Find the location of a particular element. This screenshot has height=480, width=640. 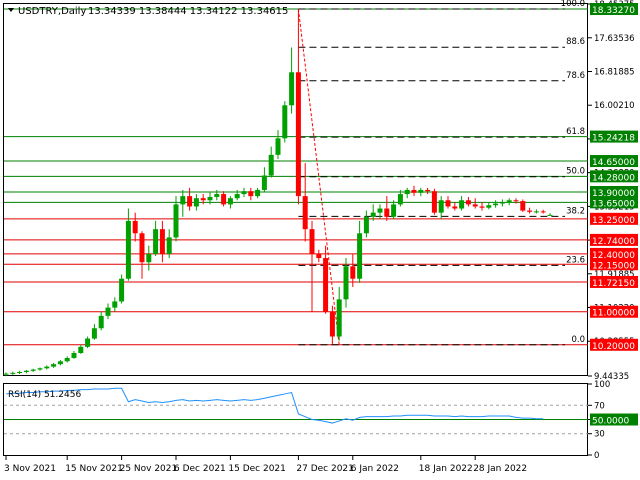

level-label-text: 12.40000 is located at coordinates (613, 256).